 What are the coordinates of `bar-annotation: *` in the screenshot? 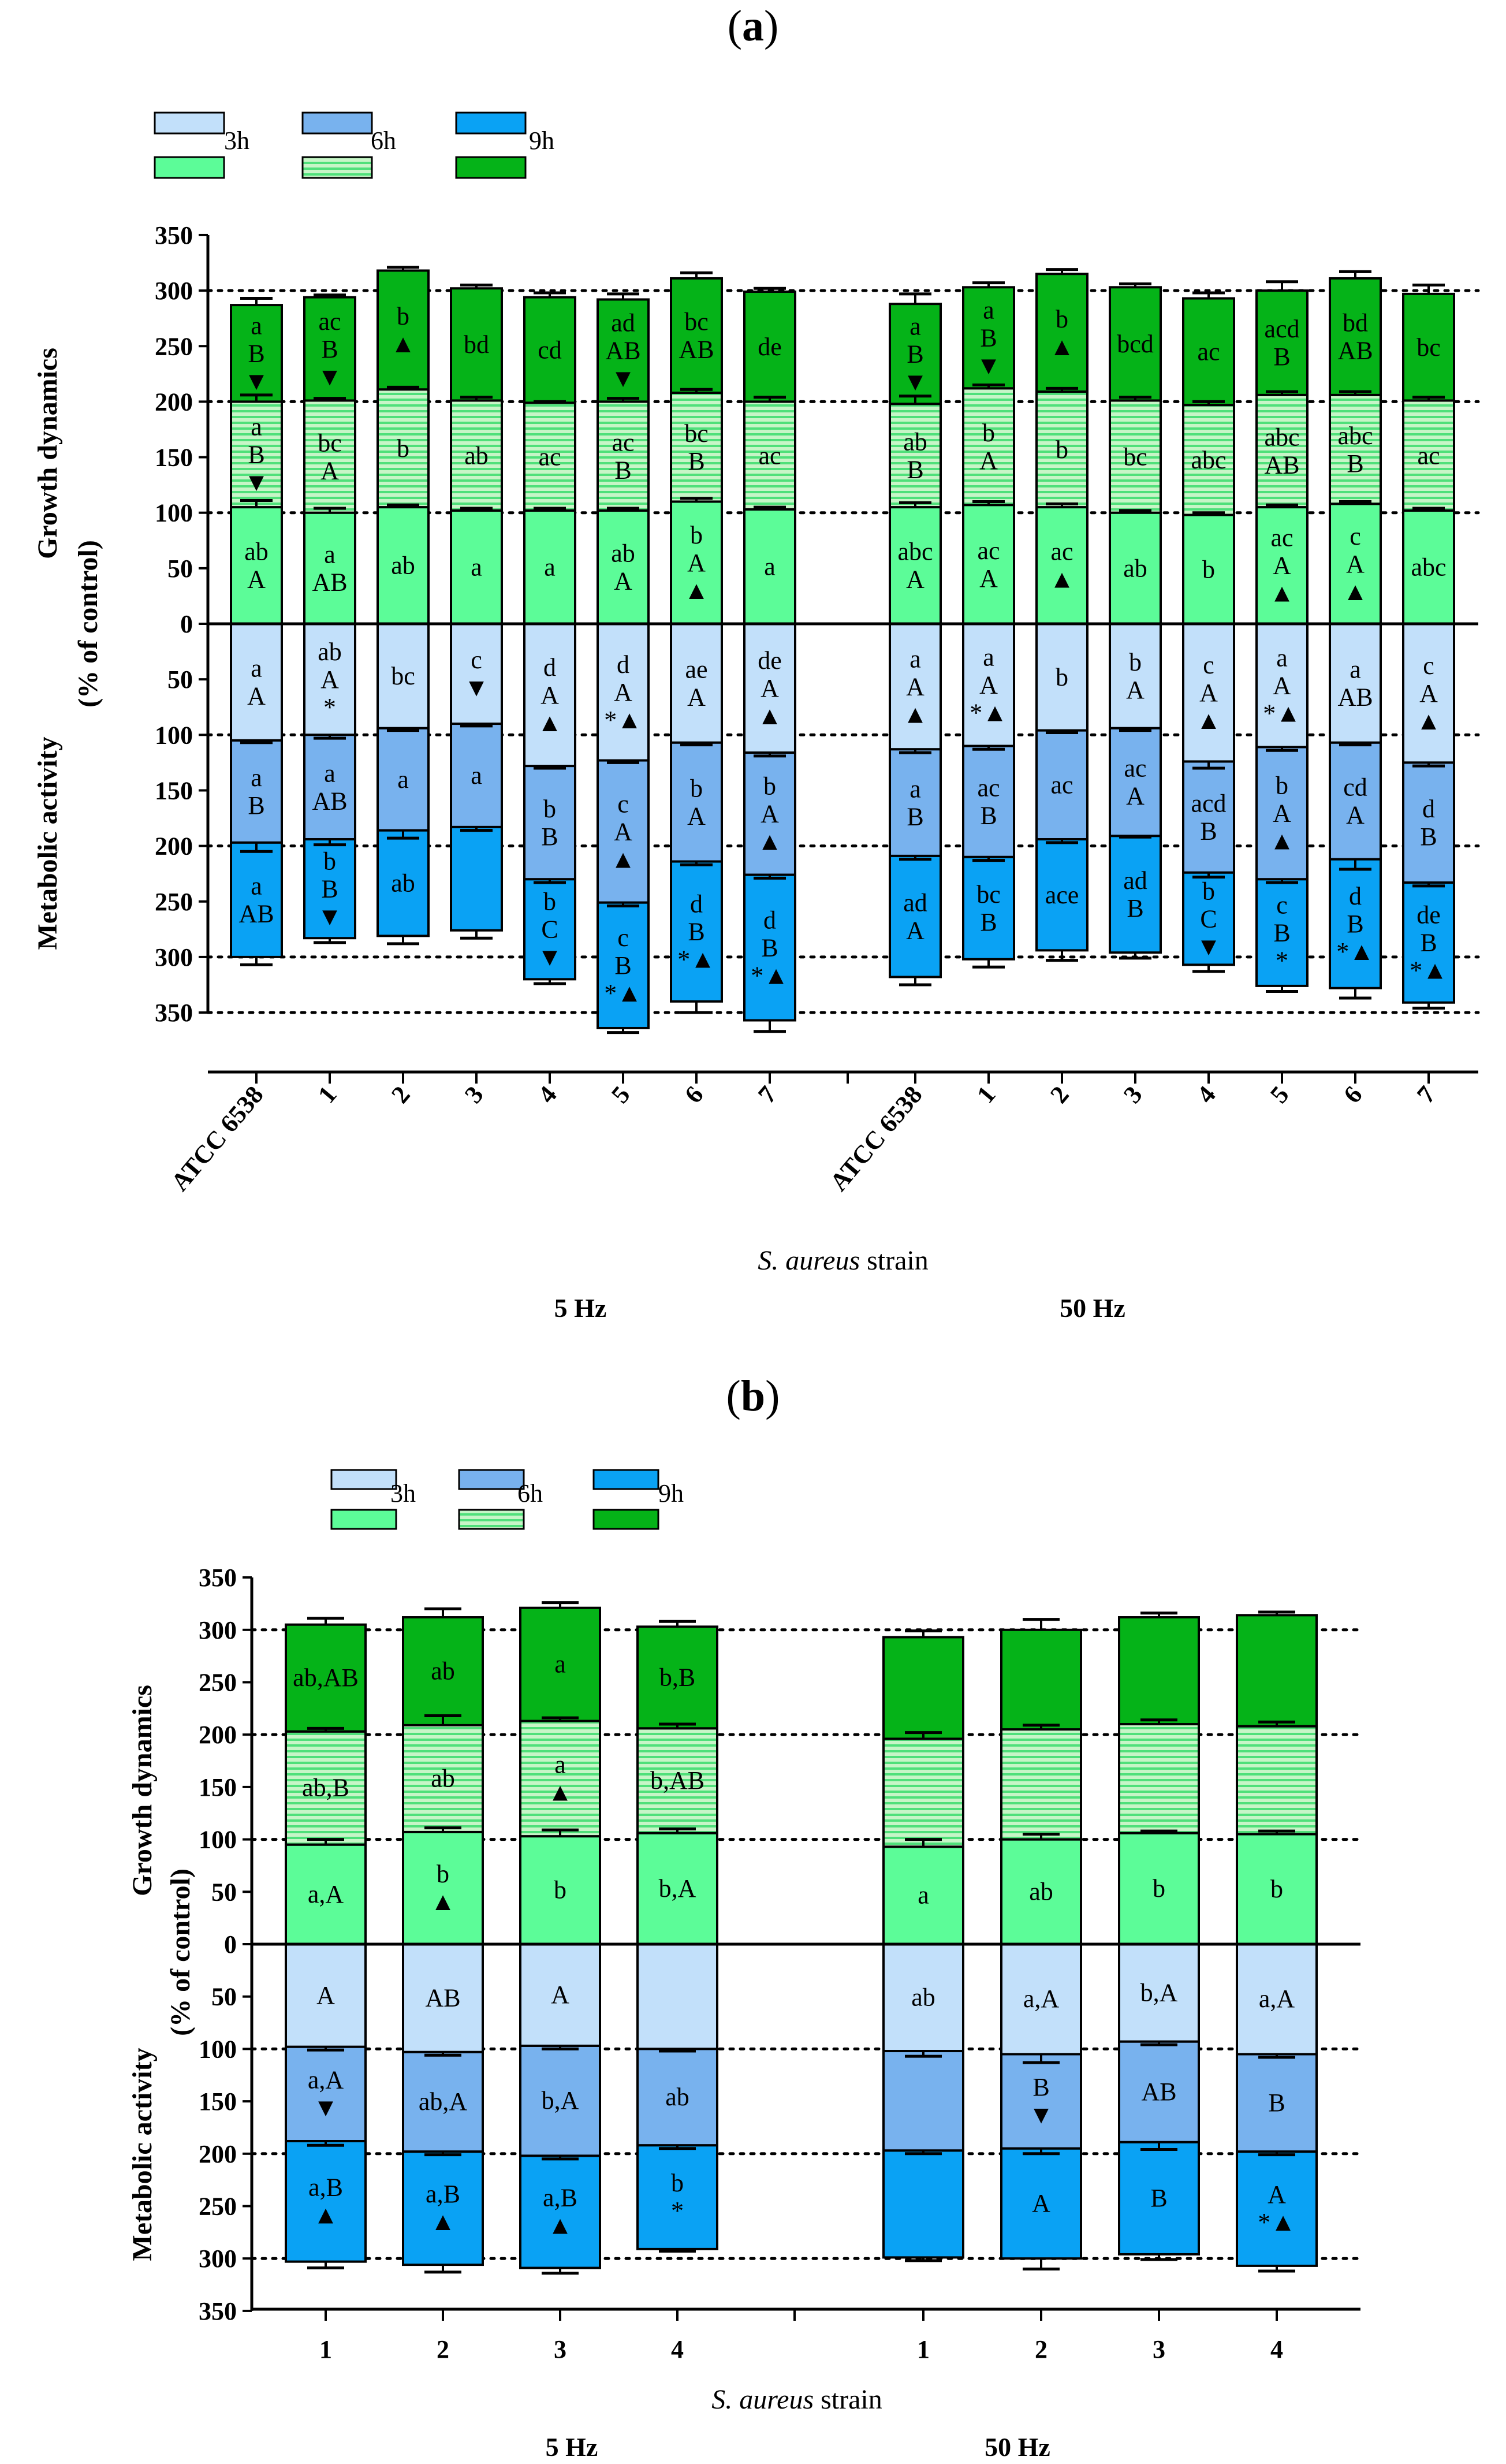 It's located at (677, 2211).